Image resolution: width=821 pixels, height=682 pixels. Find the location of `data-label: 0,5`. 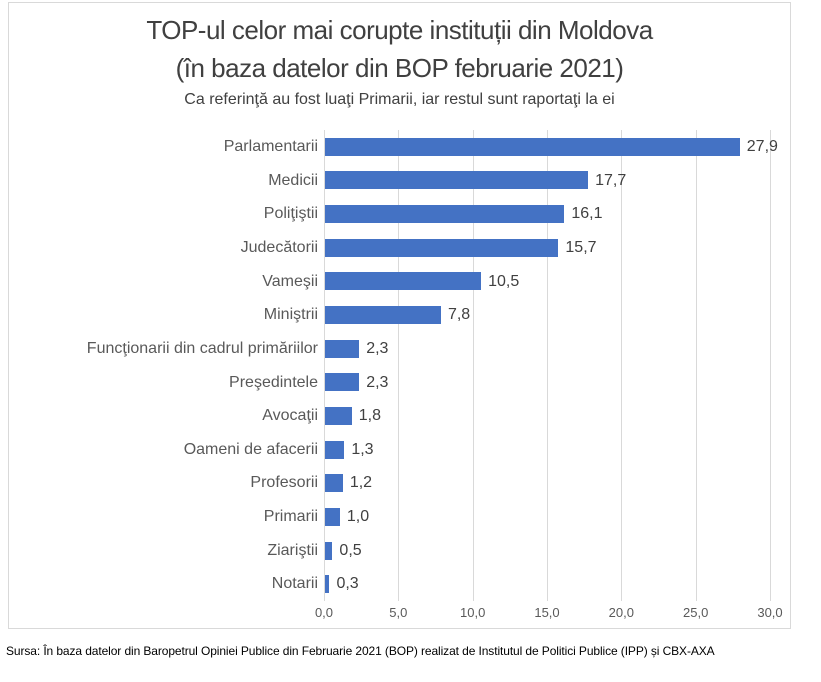

data-label: 0,5 is located at coordinates (350, 550).